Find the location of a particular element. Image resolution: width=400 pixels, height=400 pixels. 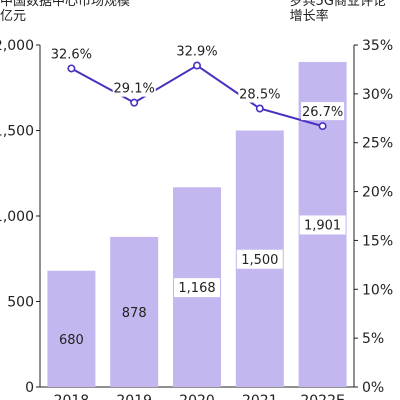

left-tick-label: 2,000 is located at coordinates (17, 46).